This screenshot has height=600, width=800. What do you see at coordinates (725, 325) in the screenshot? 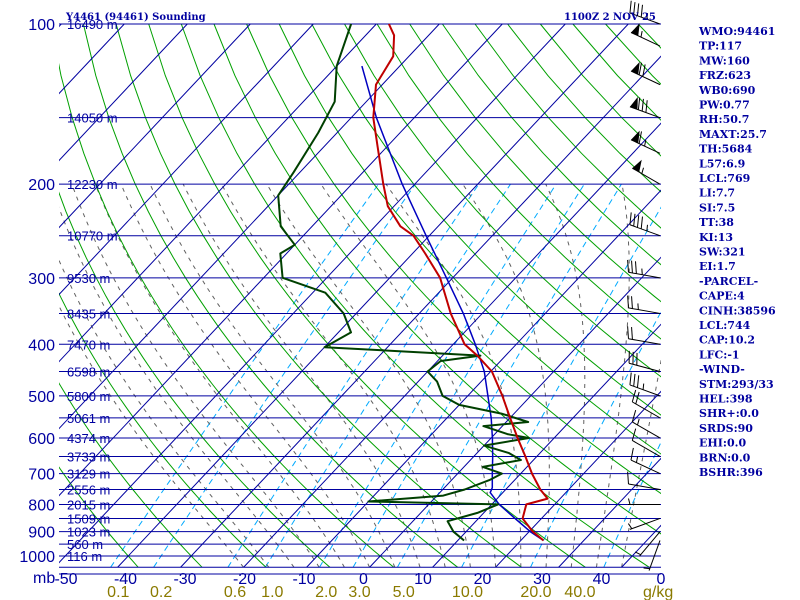
I see `index-item: LCL:744` at bounding box center [725, 325].